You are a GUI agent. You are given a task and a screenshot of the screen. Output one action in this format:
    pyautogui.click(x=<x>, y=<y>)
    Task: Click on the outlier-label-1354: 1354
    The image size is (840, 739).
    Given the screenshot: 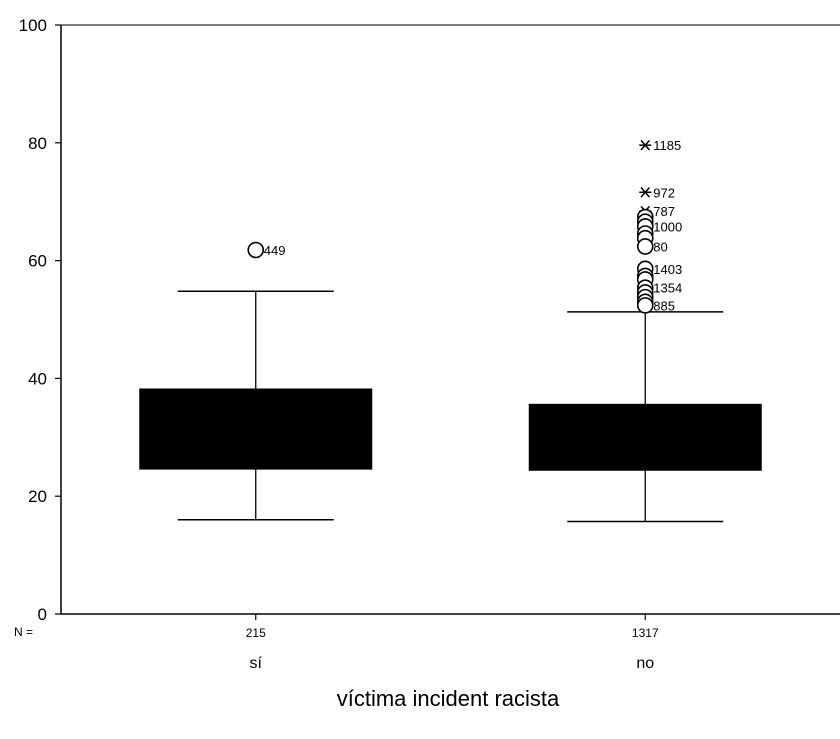 What is the action you would take?
    pyautogui.click(x=667, y=288)
    